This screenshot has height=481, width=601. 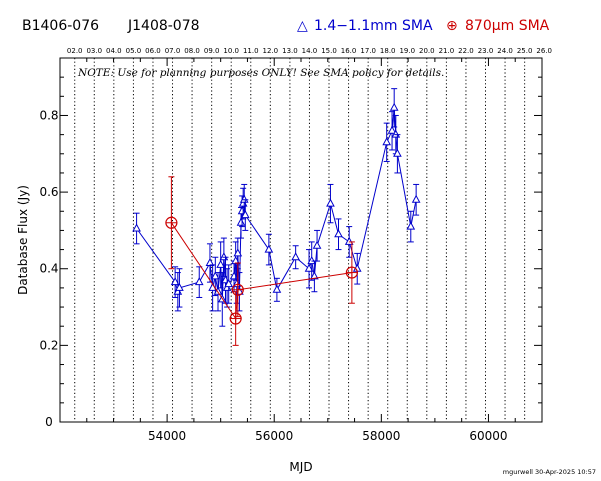 I want to click on year-label: 16.0, so click(x=349, y=51).